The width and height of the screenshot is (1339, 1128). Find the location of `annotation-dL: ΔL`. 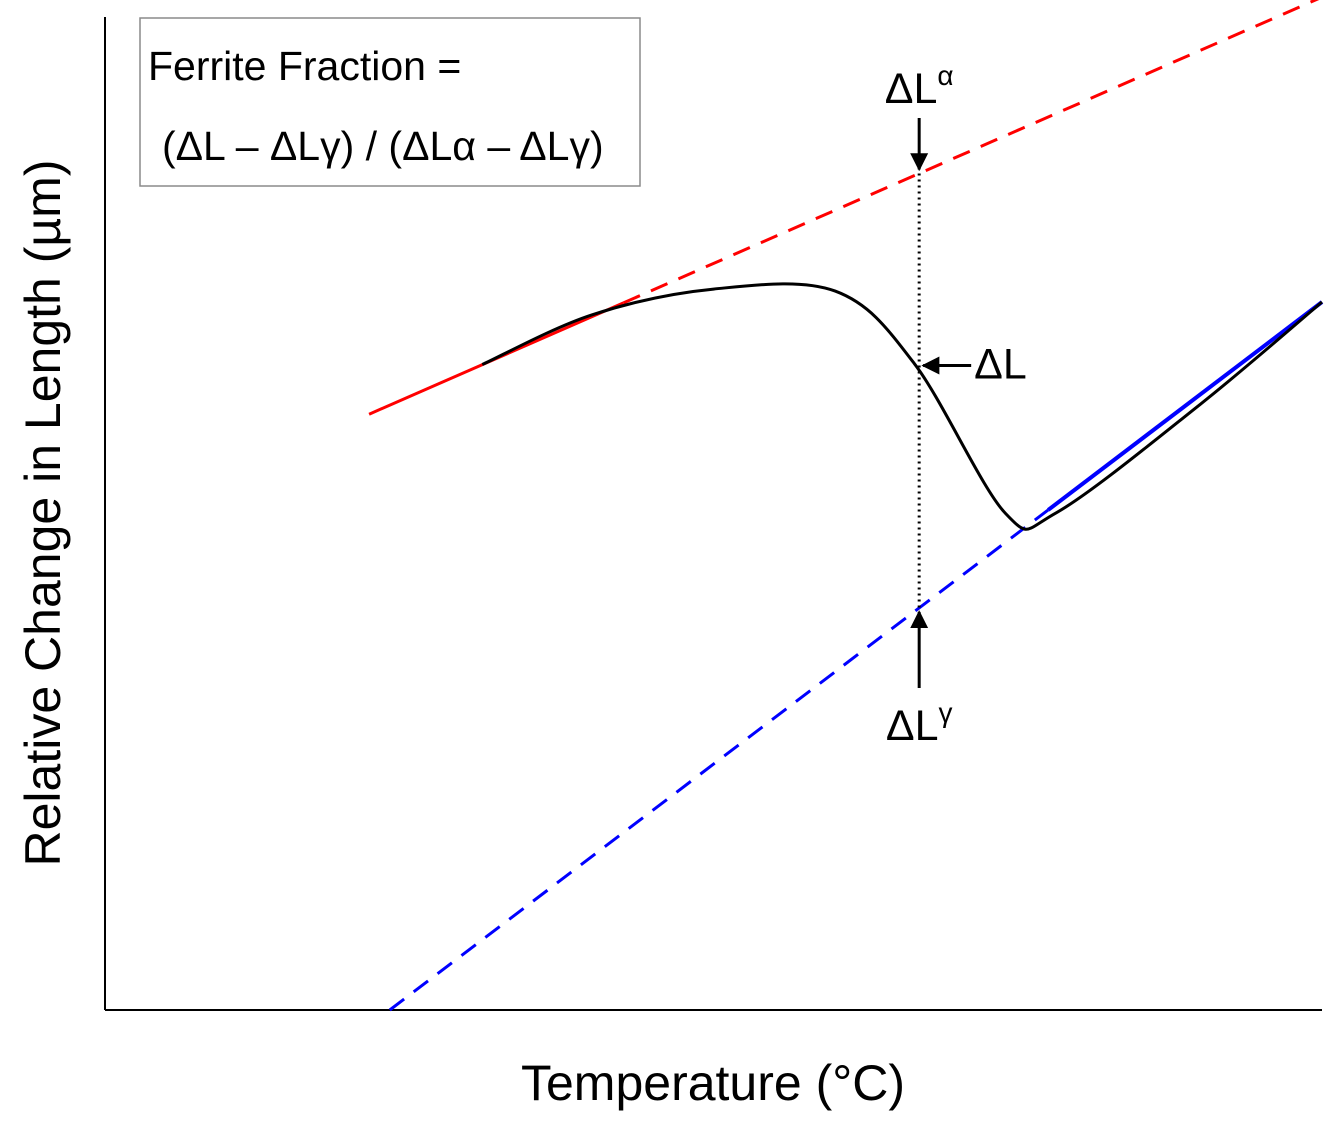

annotation-dL: ΔL is located at coordinates (1000, 365).